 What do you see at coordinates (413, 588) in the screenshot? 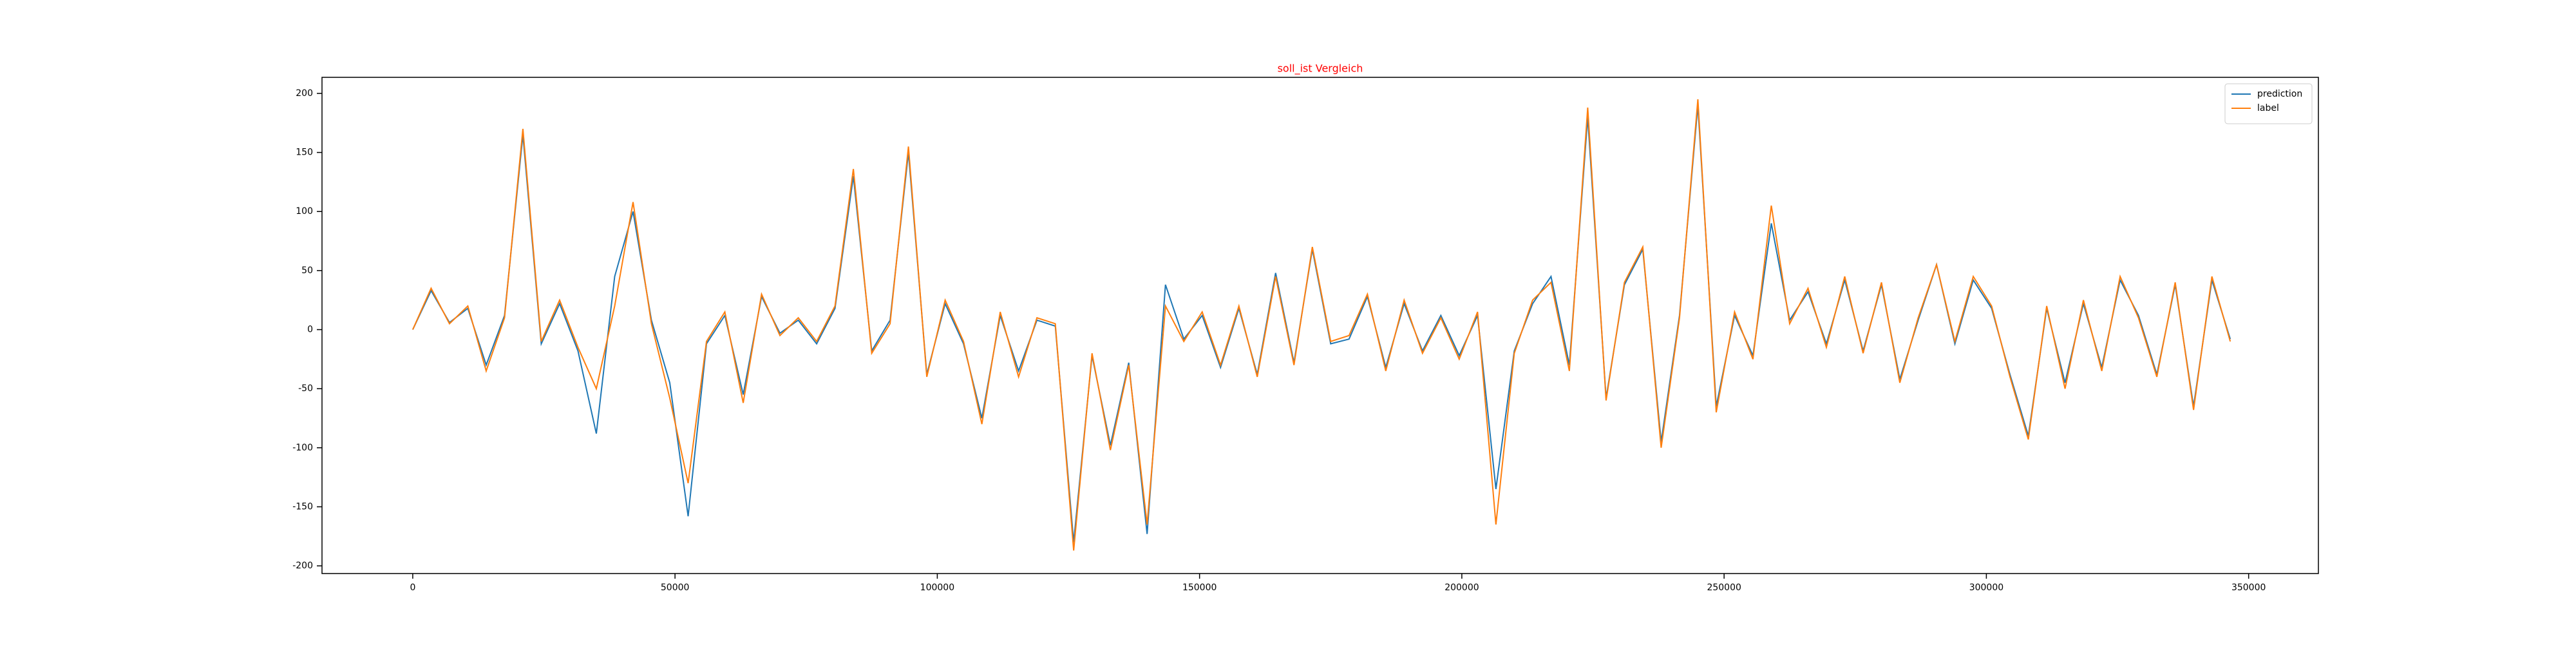
I see `x-tick-label: 0` at bounding box center [413, 588].